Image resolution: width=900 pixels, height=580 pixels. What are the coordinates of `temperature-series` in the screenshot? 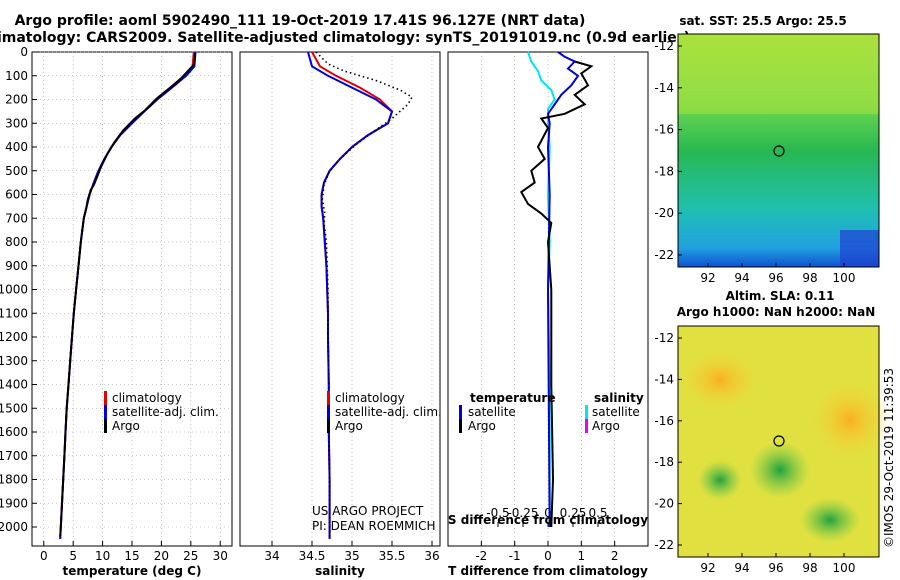 It's located at (128, 295).